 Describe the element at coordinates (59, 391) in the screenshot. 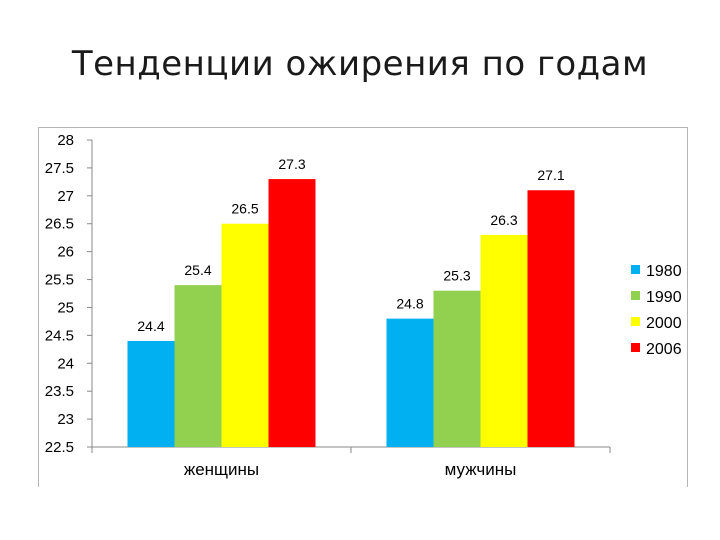

I see `y-tick-label: 23.5` at that location.